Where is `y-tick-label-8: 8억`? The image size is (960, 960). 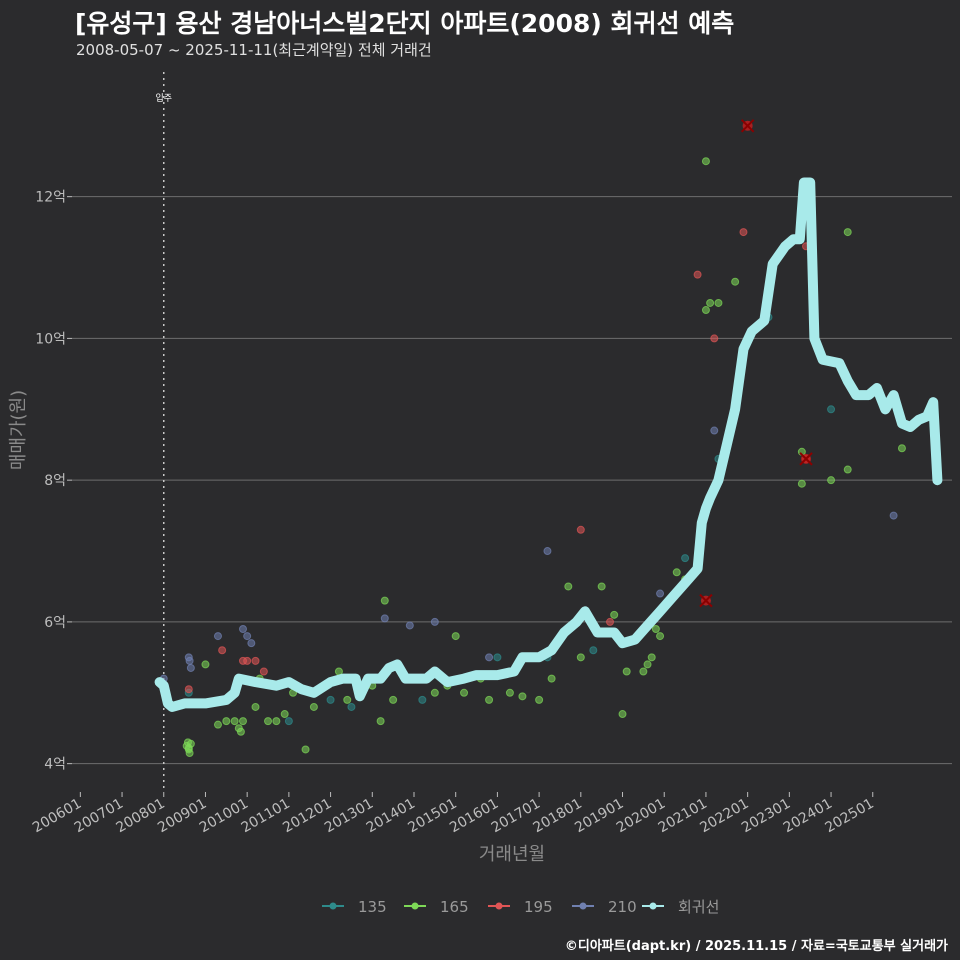
y-tick-label-8: 8억 is located at coordinates (55, 481).